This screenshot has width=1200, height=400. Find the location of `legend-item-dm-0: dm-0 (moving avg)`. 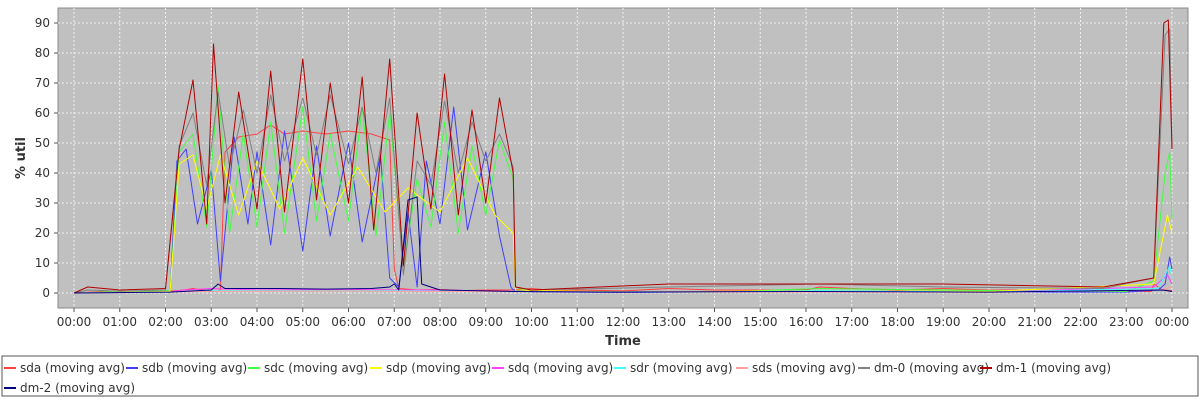

legend-item-dm-0: dm-0 (moving avg) is located at coordinates (931, 368).